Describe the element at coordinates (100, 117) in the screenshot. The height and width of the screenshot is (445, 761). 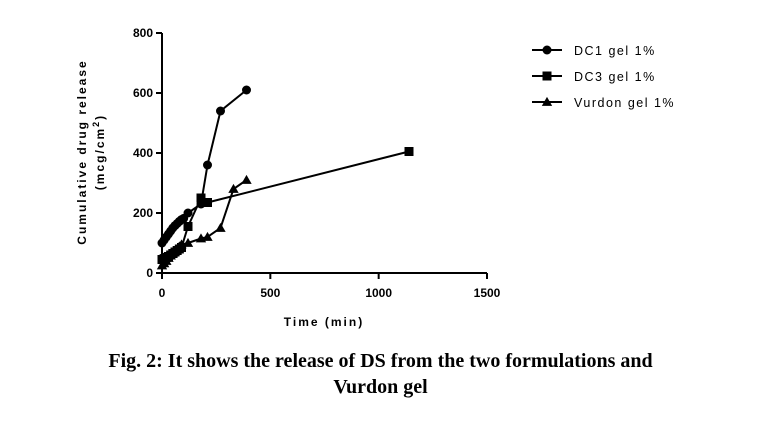
I see `y-axis-title-close: )` at that location.